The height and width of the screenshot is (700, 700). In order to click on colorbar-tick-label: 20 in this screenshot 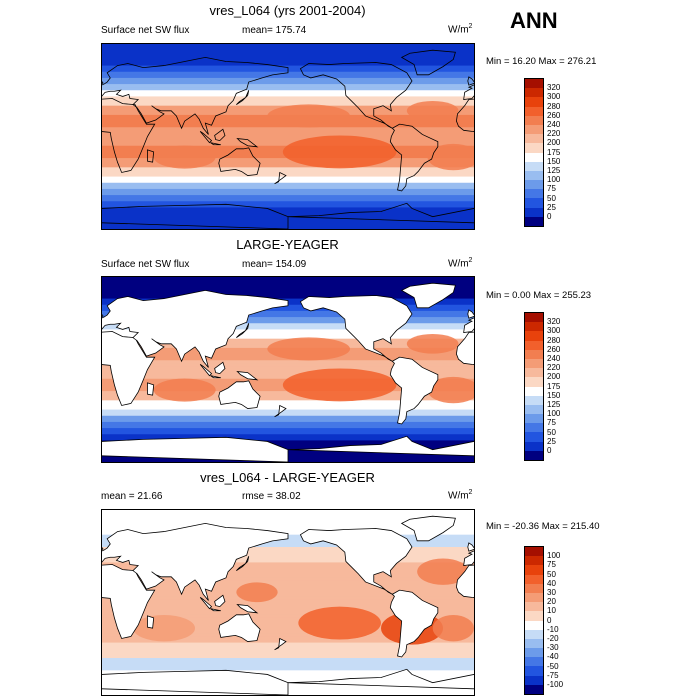, I will do `click(551, 602)`.